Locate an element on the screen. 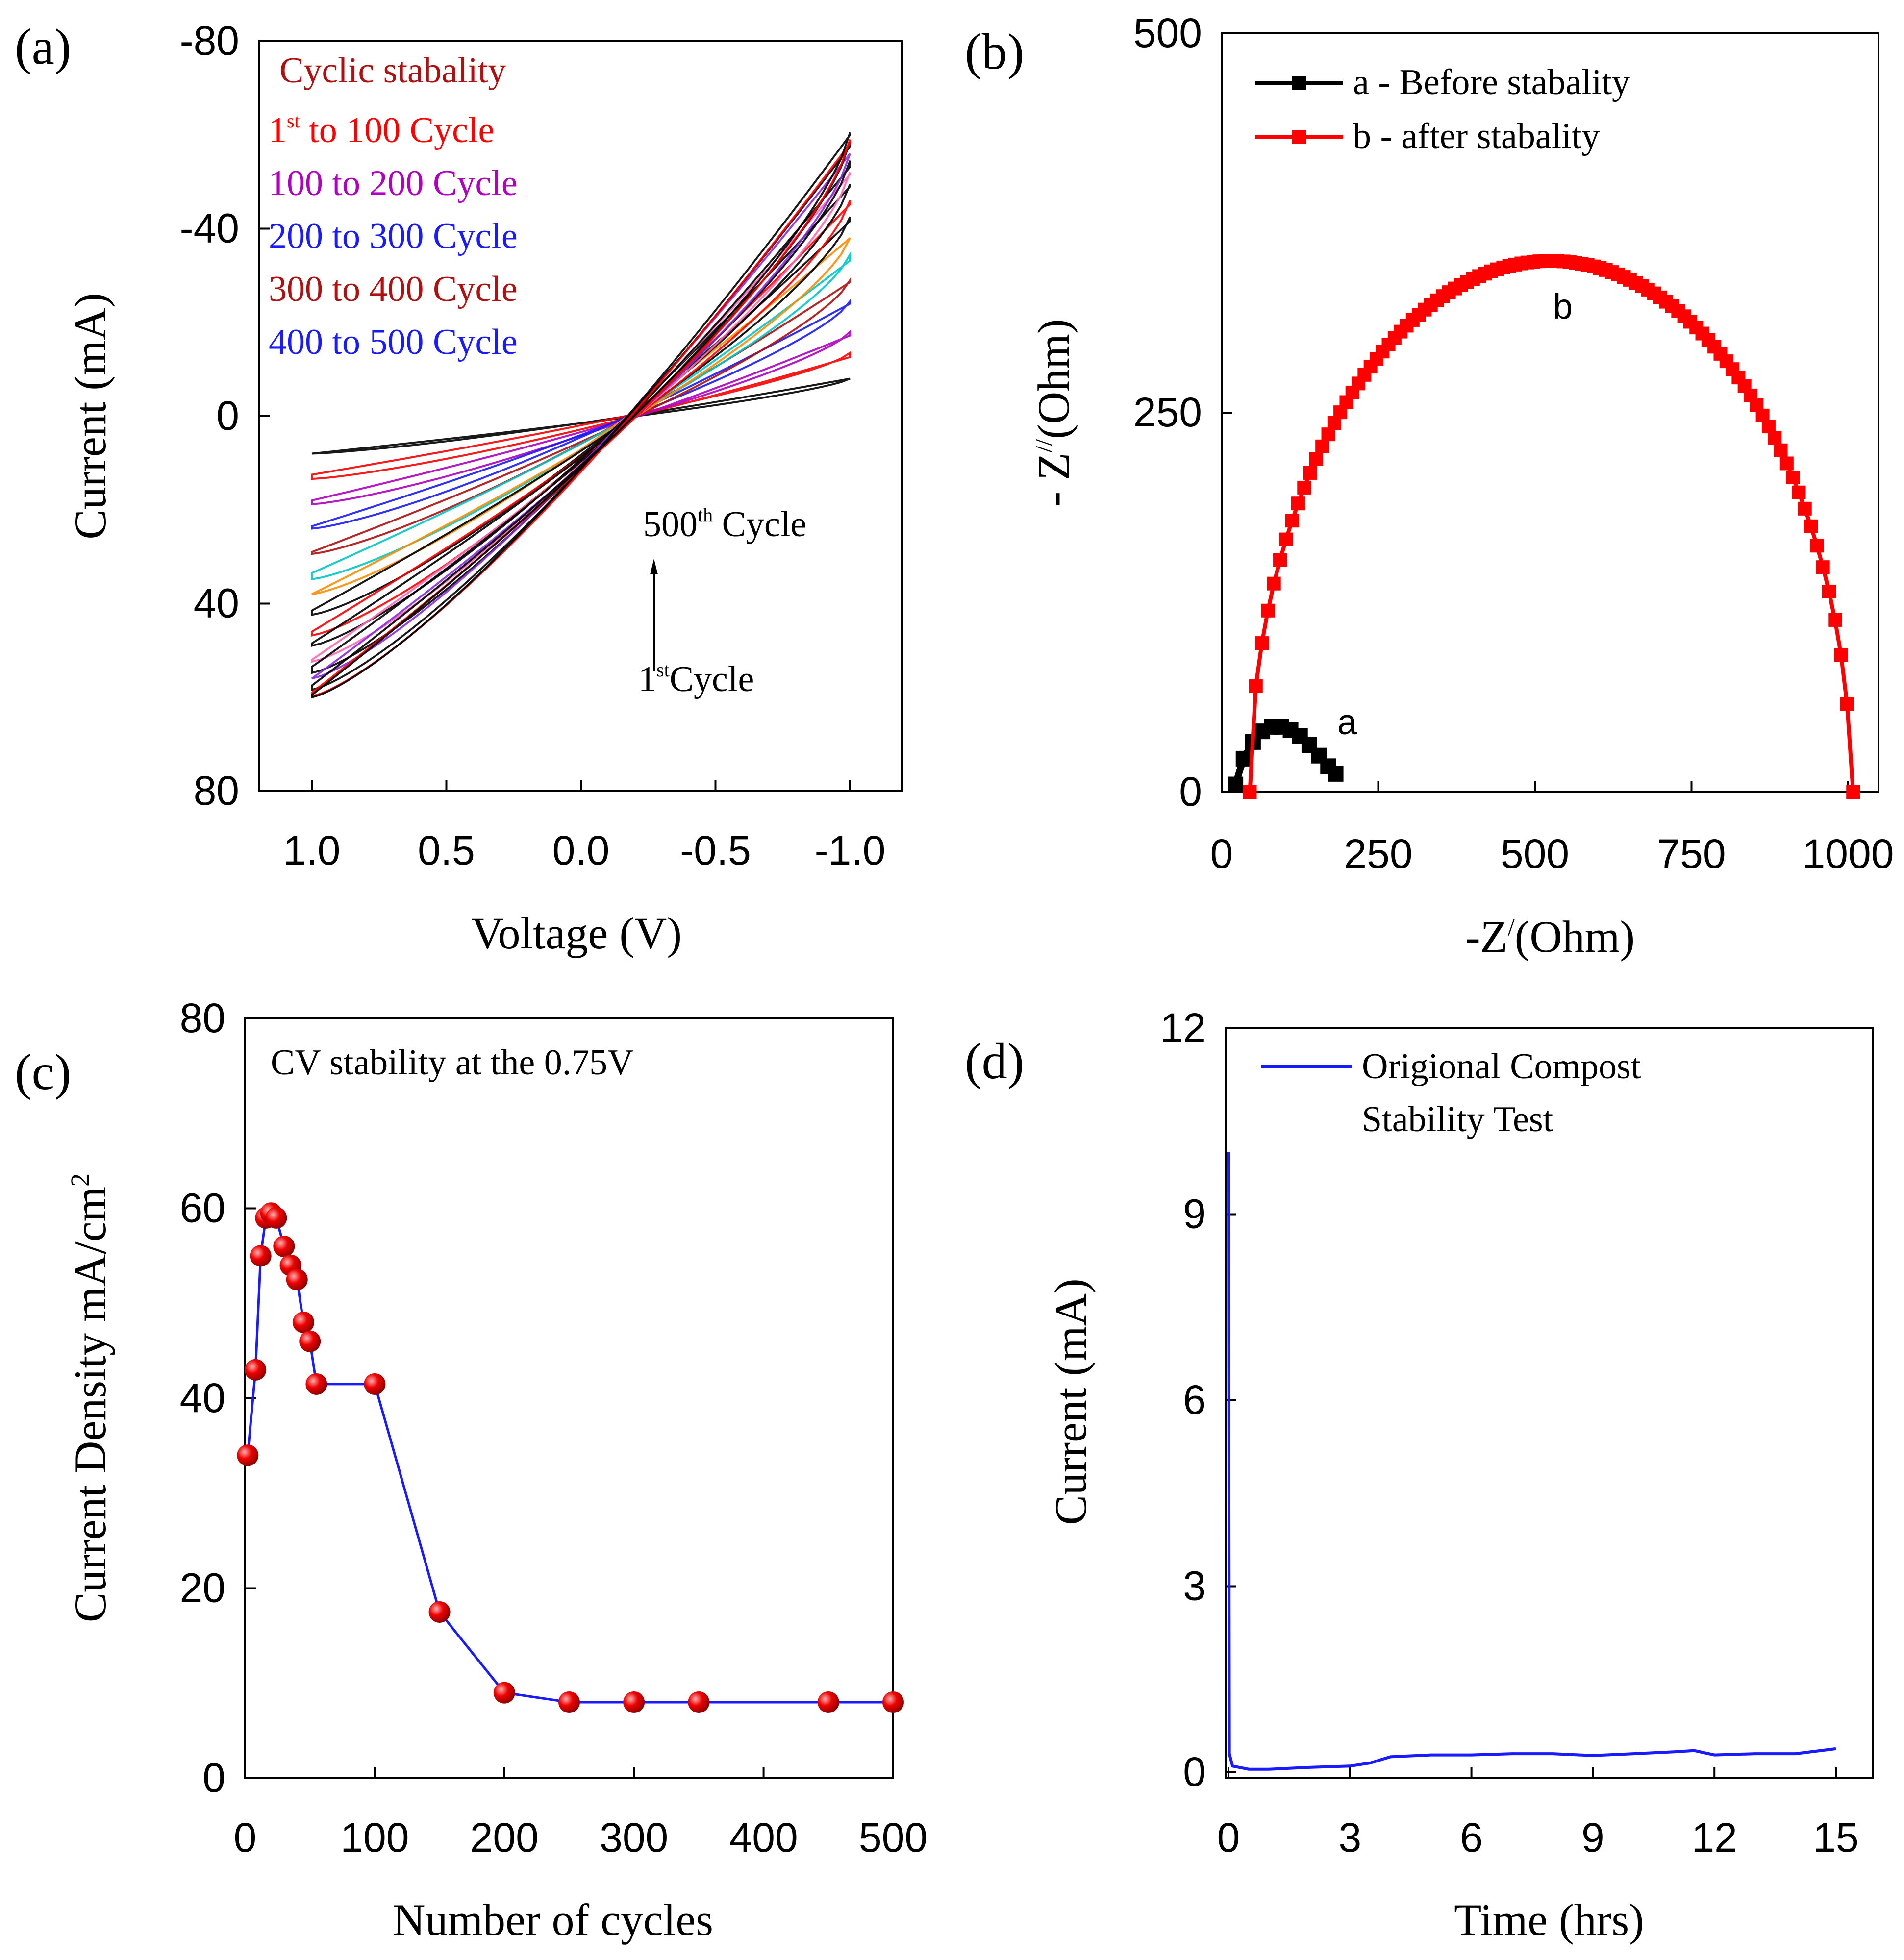 Image resolution: width=1904 pixels, height=1960 pixels. panel-d-label: (d) is located at coordinates (994, 1061).